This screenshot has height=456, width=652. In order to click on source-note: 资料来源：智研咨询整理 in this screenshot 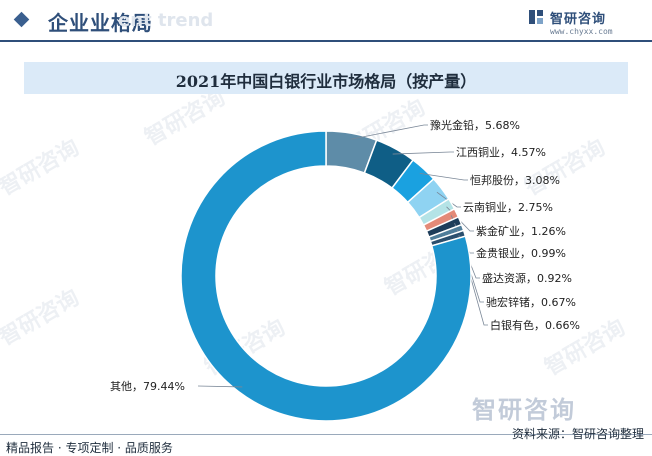, I will do `click(577, 434)`.